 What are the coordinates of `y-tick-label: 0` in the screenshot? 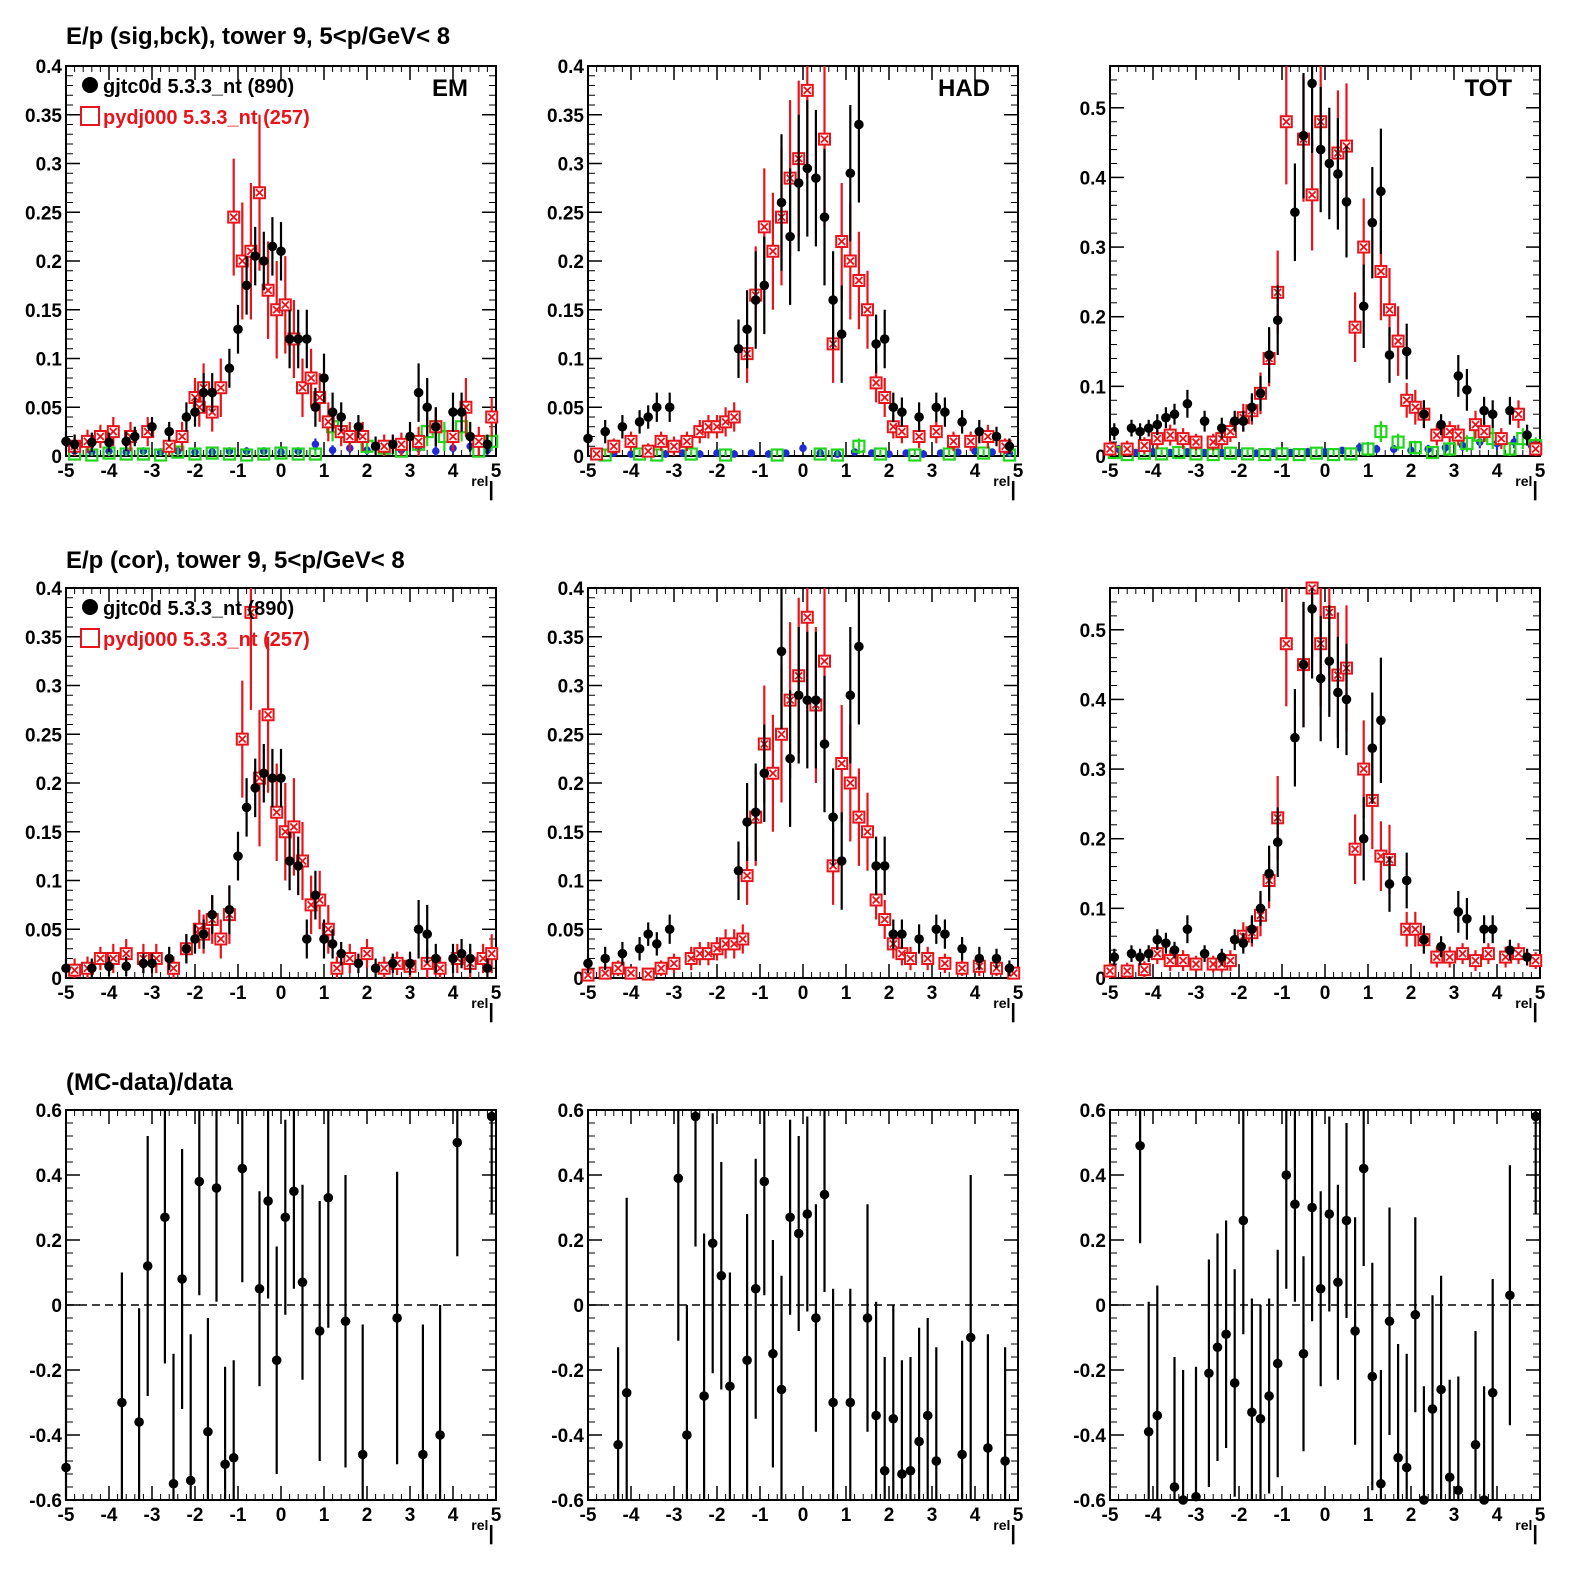 It's located at (1100, 1306).